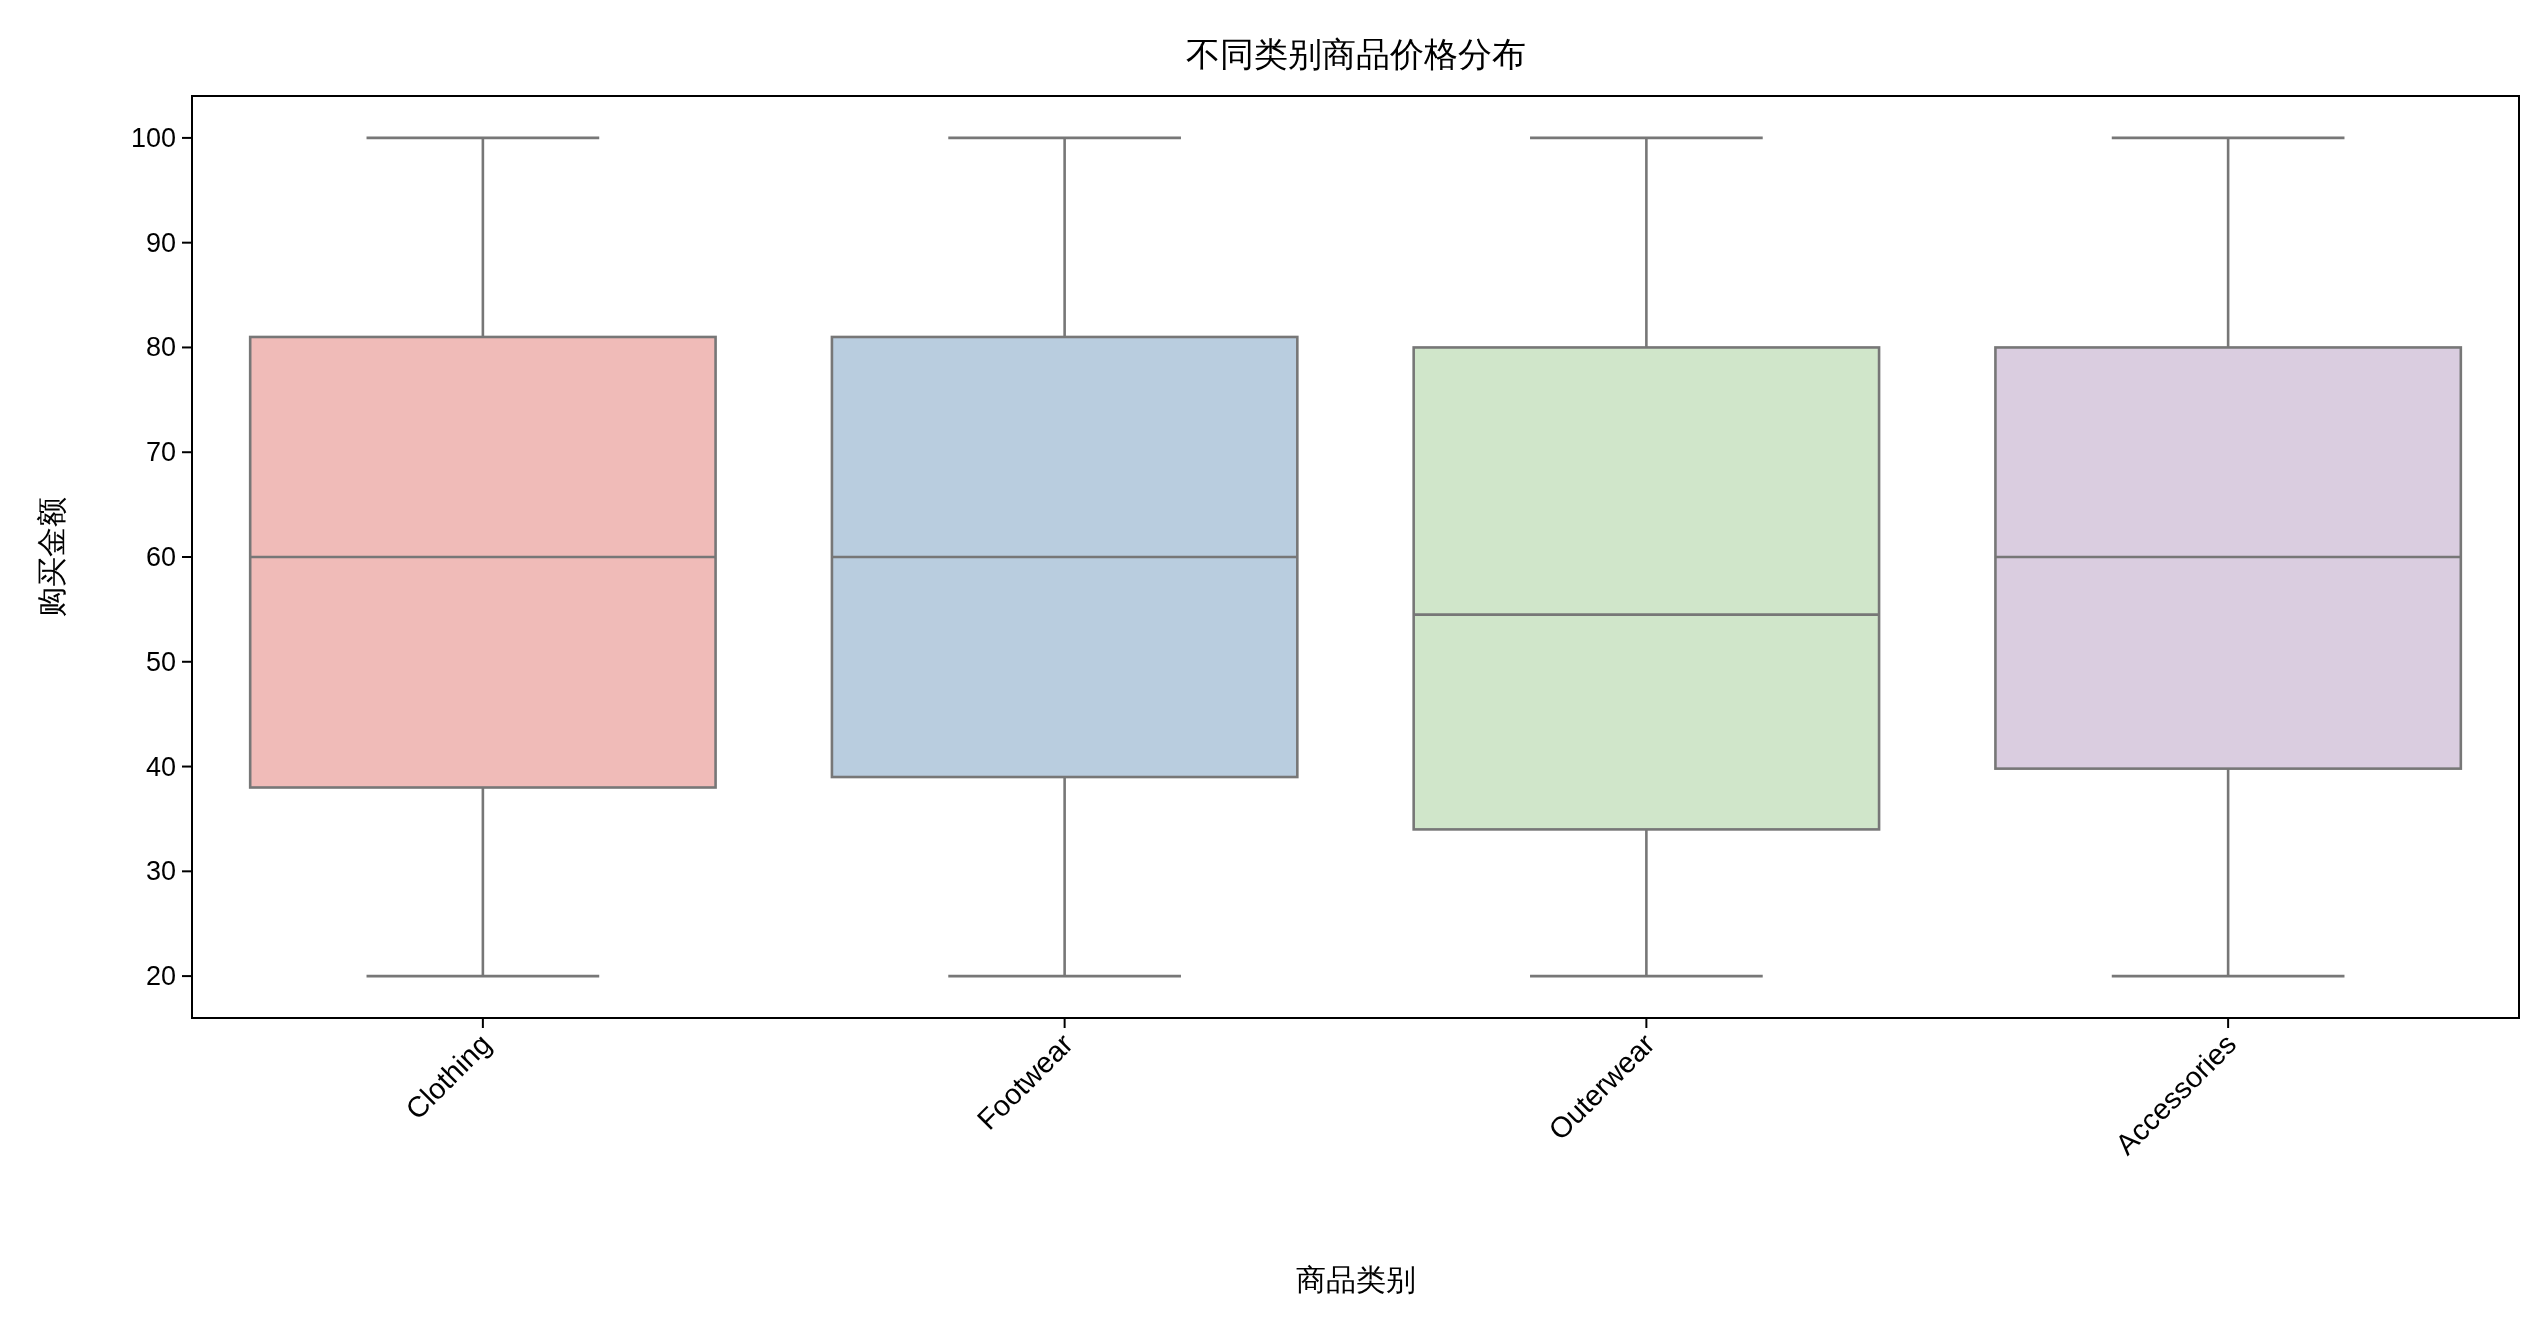 The height and width of the screenshot is (1330, 2546). What do you see at coordinates (160, 976) in the screenshot?
I see `y-tick-label: 20` at bounding box center [160, 976].